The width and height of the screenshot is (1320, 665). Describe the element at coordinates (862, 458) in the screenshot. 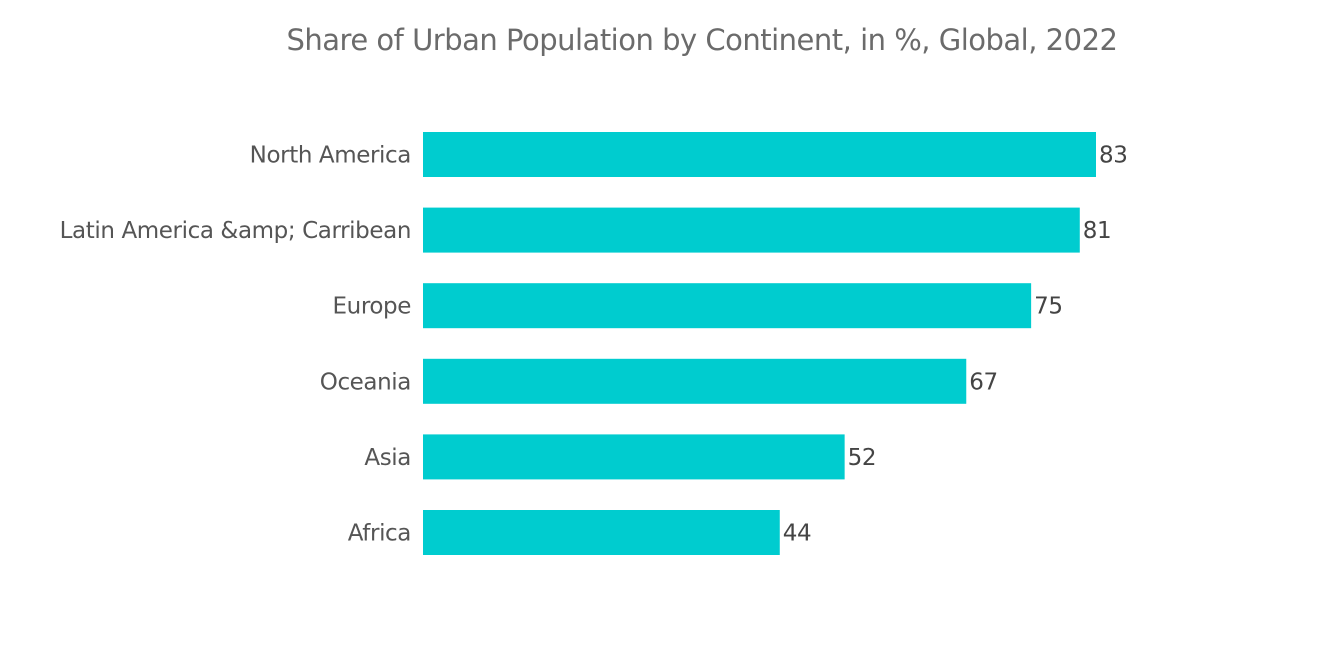

I see `data-label: 52` at that location.